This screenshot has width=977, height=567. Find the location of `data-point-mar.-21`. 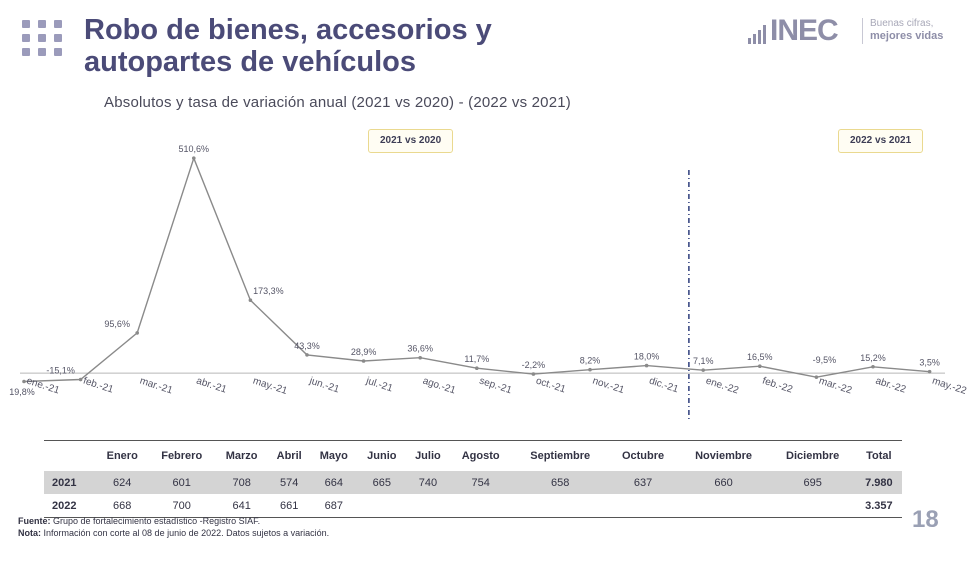

data-point-mar.-21 is located at coordinates (137, 333).